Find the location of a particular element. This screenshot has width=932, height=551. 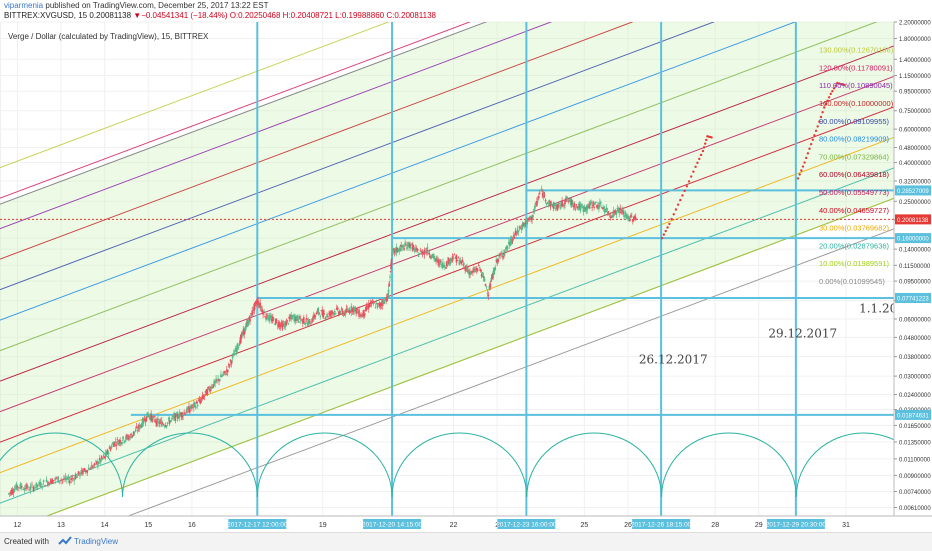

tradingview-link: TradingView is located at coordinates (96, 541).